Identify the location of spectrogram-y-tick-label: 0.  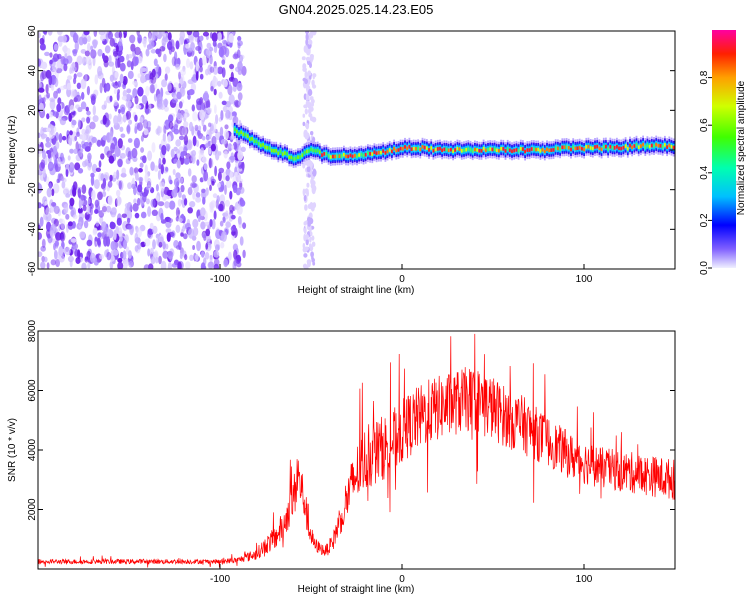
(32, 150).